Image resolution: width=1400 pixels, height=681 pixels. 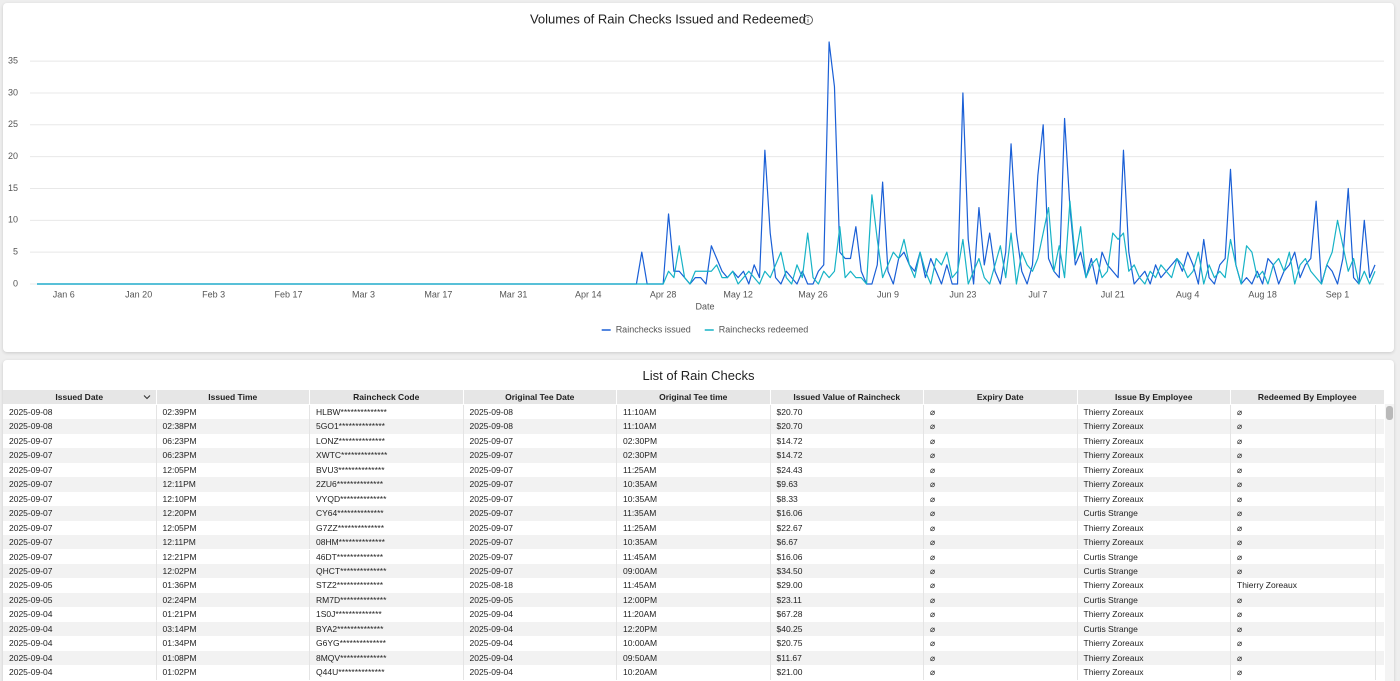 What do you see at coordinates (808, 20) in the screenshot?
I see `info-icon` at bounding box center [808, 20].